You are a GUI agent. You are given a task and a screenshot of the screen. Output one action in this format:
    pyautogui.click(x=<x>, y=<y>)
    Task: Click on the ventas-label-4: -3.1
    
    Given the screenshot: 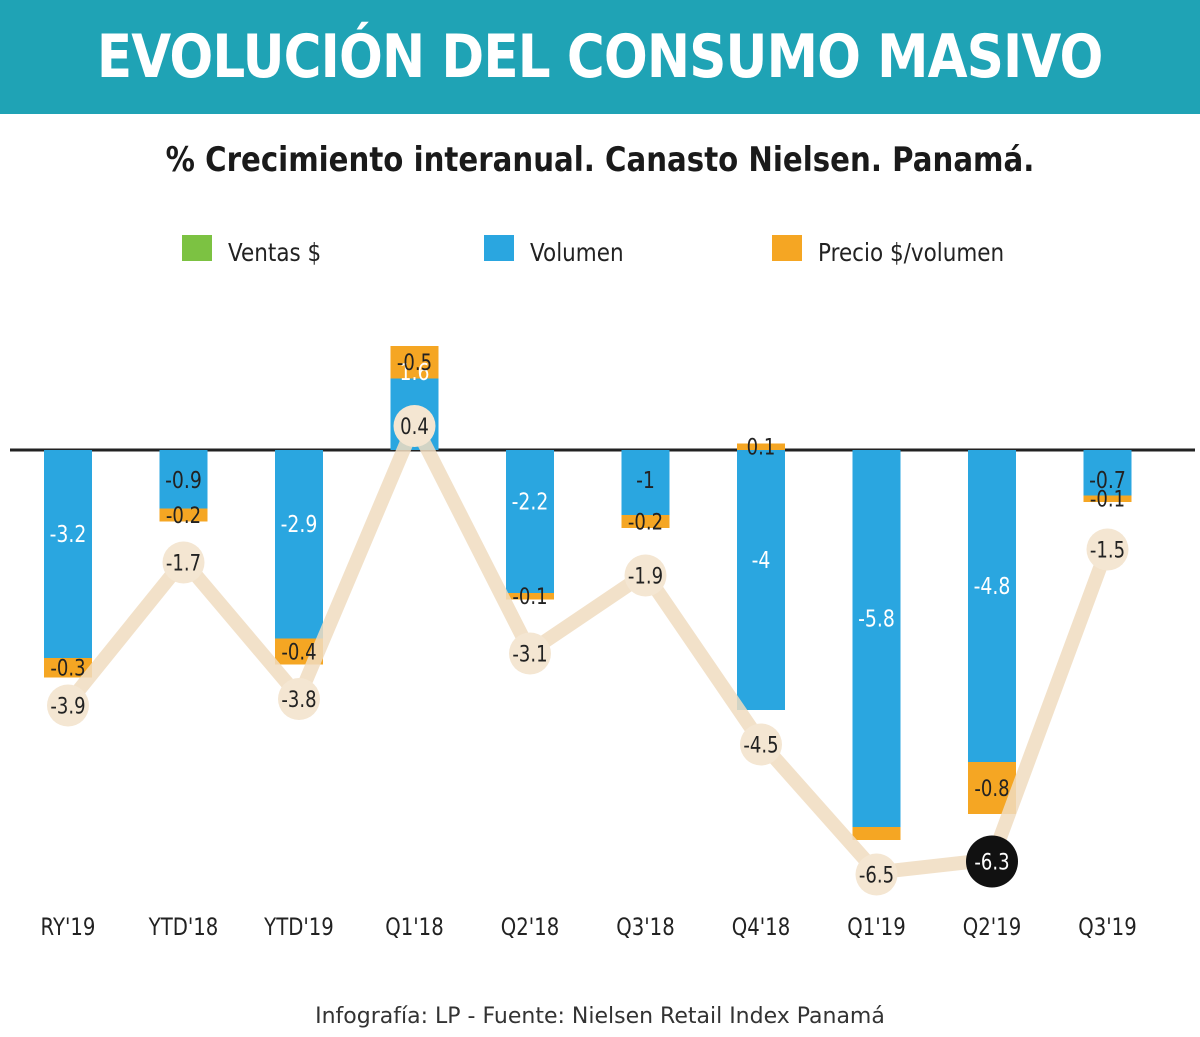 What is the action you would take?
    pyautogui.click(x=529, y=654)
    